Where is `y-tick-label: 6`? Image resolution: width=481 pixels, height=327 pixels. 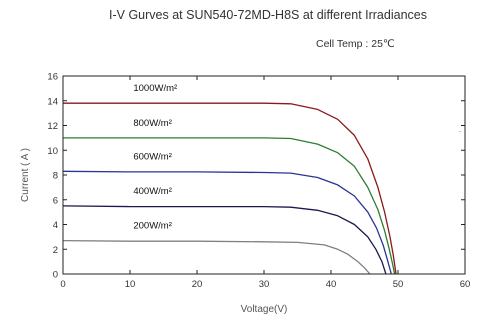 y-tick-label: 6 is located at coordinates (55, 200).